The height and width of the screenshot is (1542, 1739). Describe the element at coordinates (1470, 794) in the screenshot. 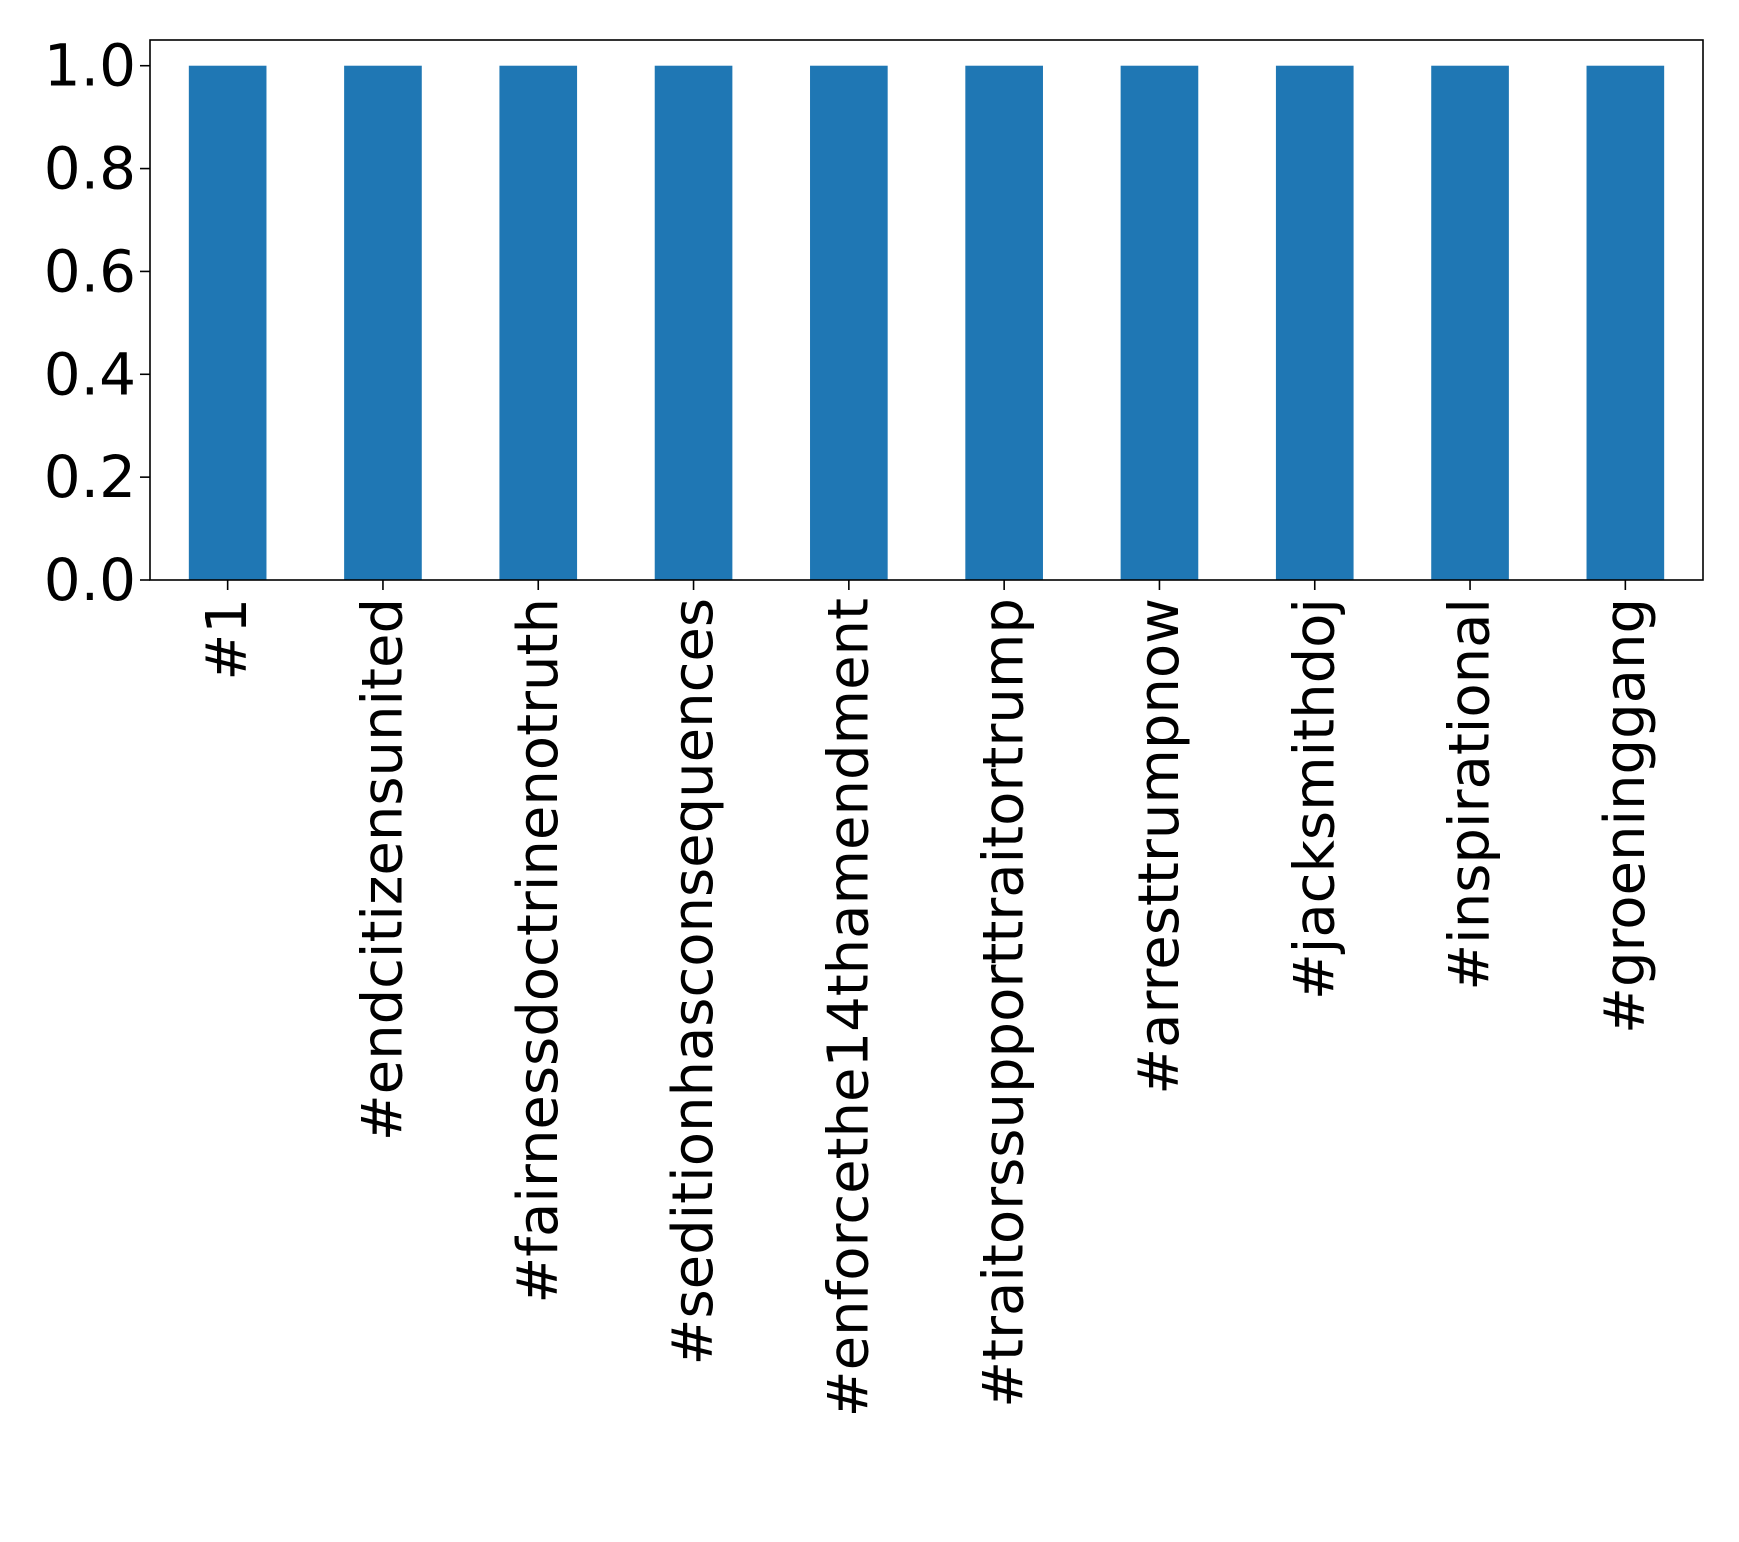

I see `x-tick-label: #inspirational` at that location.